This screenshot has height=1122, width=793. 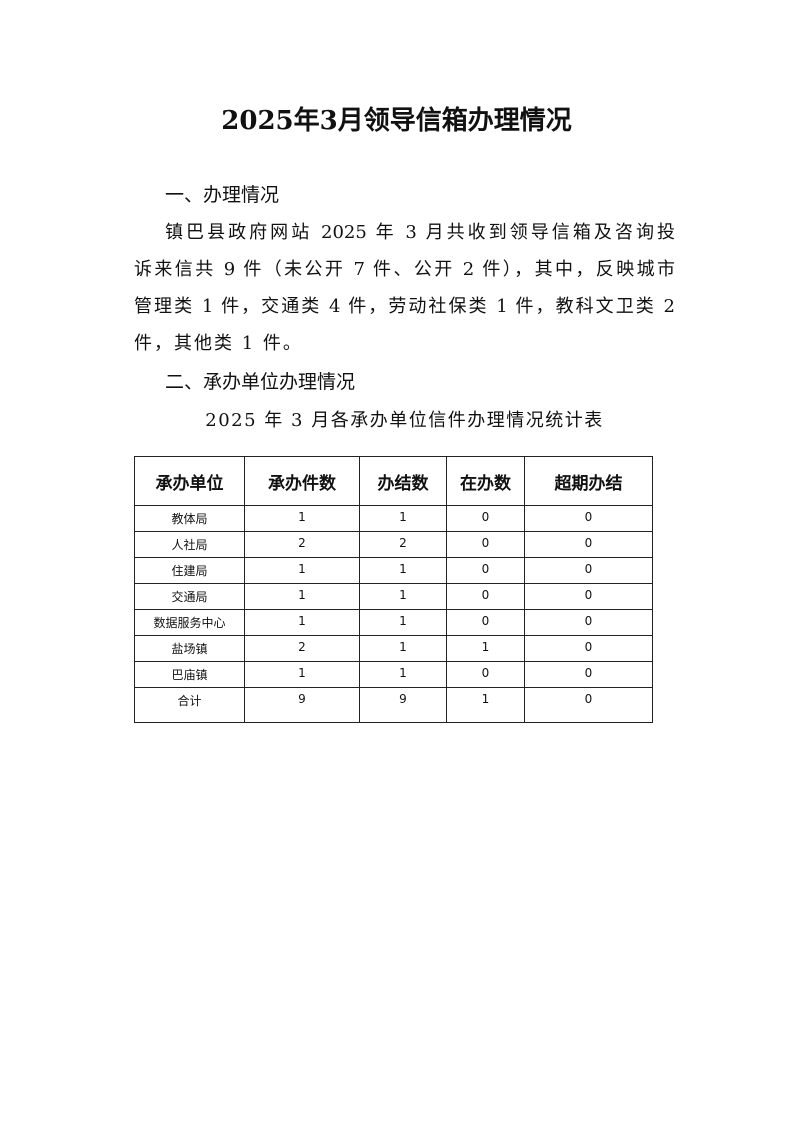 I want to click on paragraph-line: 件，其他类 1 件。, so click(x=218, y=343).